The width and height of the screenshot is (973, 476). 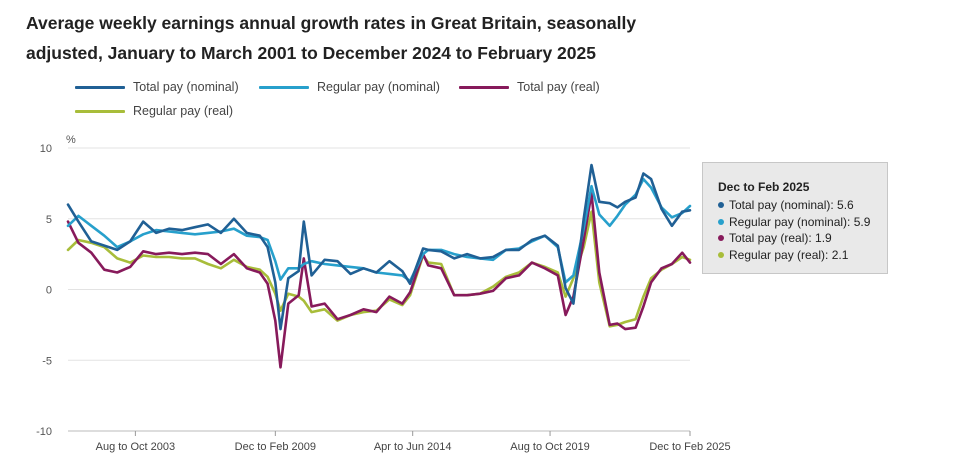 I want to click on y-tick-label: 10, so click(x=46, y=149).